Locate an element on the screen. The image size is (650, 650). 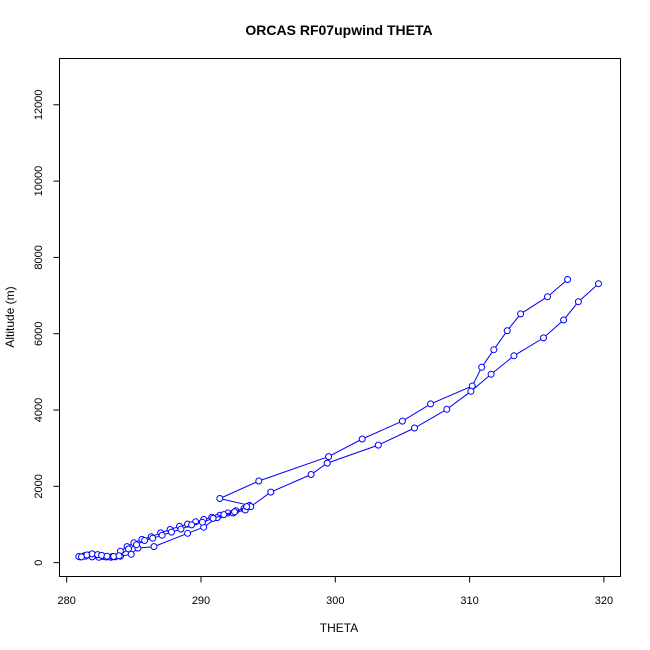
y-tick-label: 6000 is located at coordinates (39, 333).